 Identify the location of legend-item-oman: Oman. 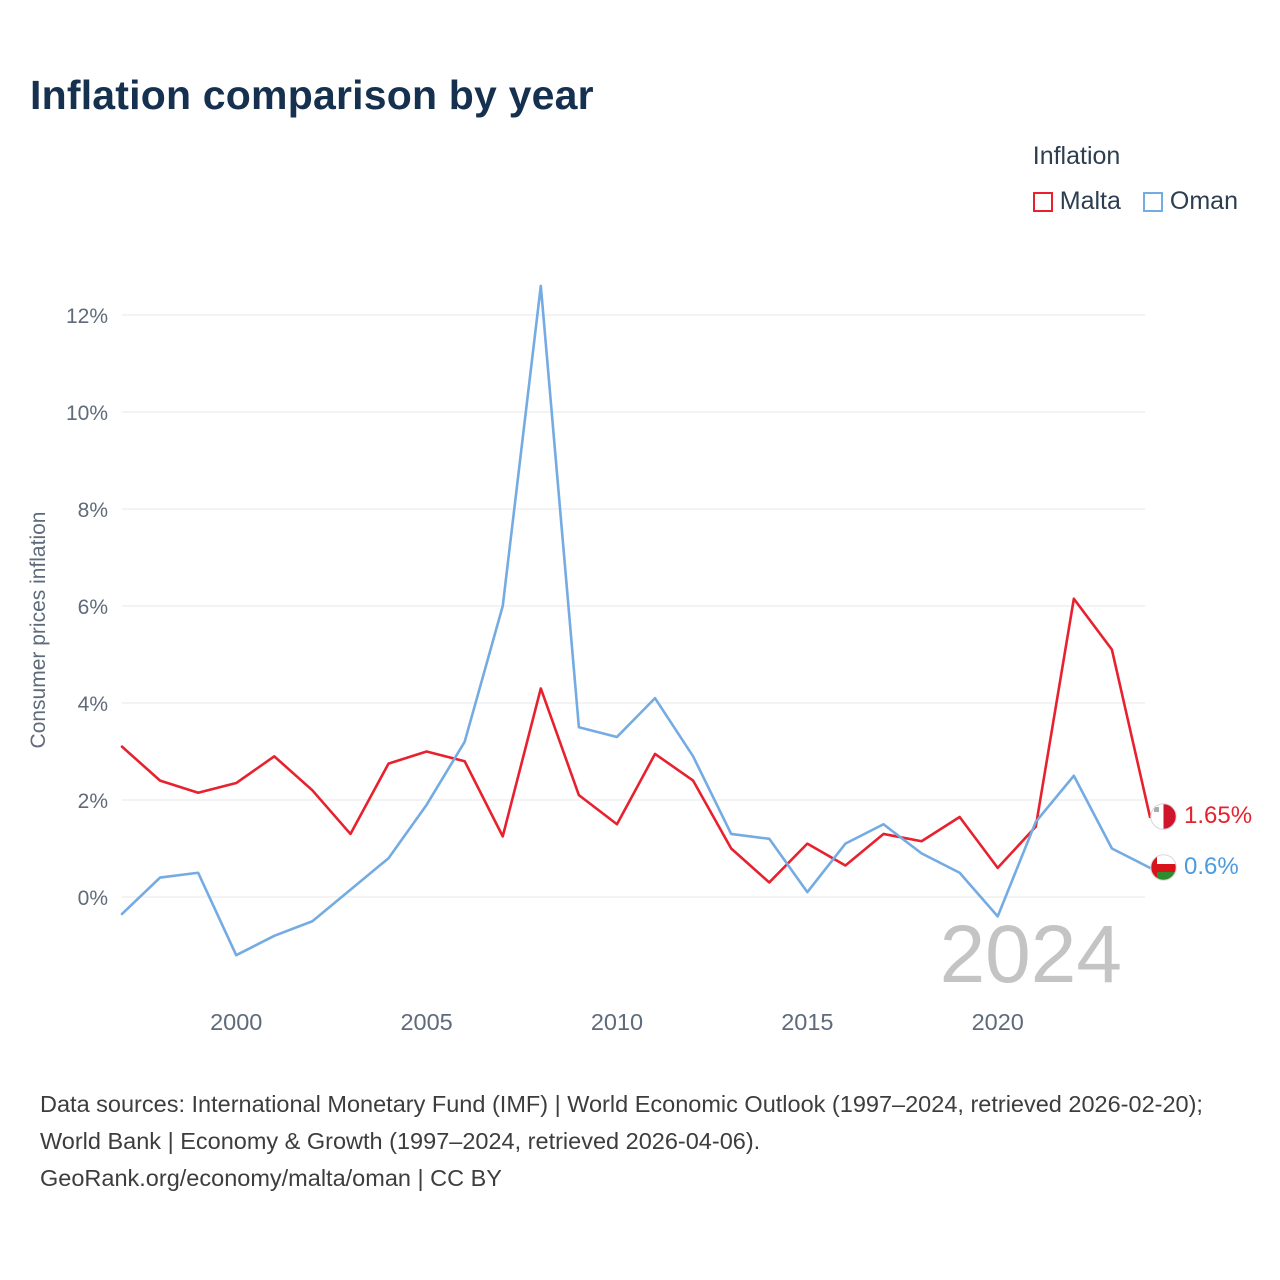
(1190, 201).